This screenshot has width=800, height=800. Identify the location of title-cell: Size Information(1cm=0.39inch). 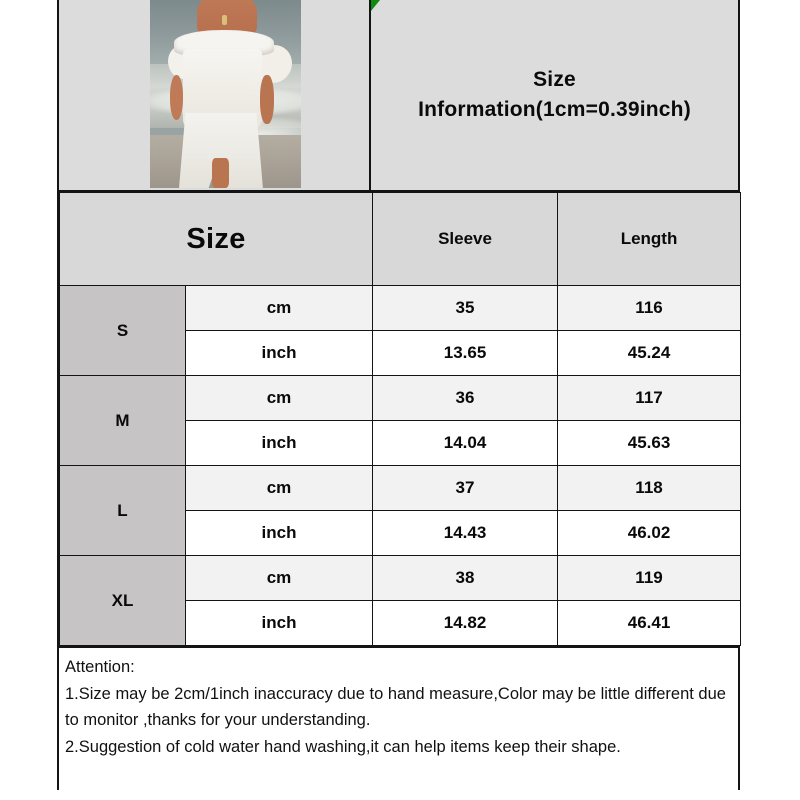
(554, 95).